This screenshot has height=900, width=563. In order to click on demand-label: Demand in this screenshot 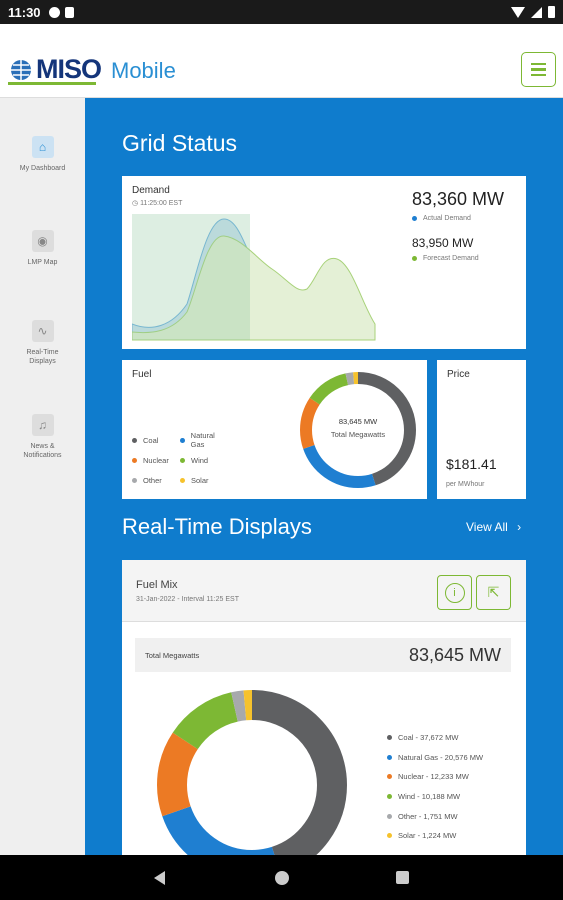, I will do `click(151, 190)`.